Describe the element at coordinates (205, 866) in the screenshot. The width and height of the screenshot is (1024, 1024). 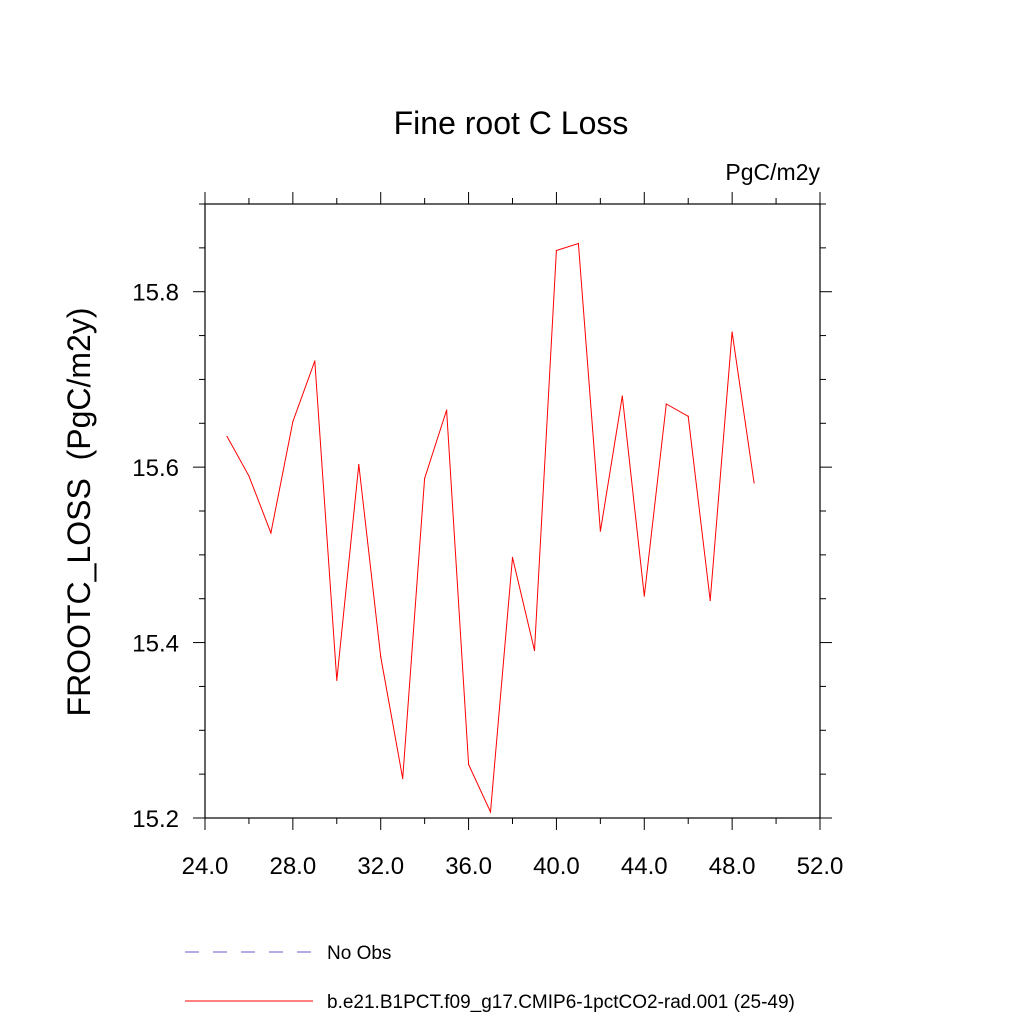
I see `x-tick-label: 24.0` at that location.